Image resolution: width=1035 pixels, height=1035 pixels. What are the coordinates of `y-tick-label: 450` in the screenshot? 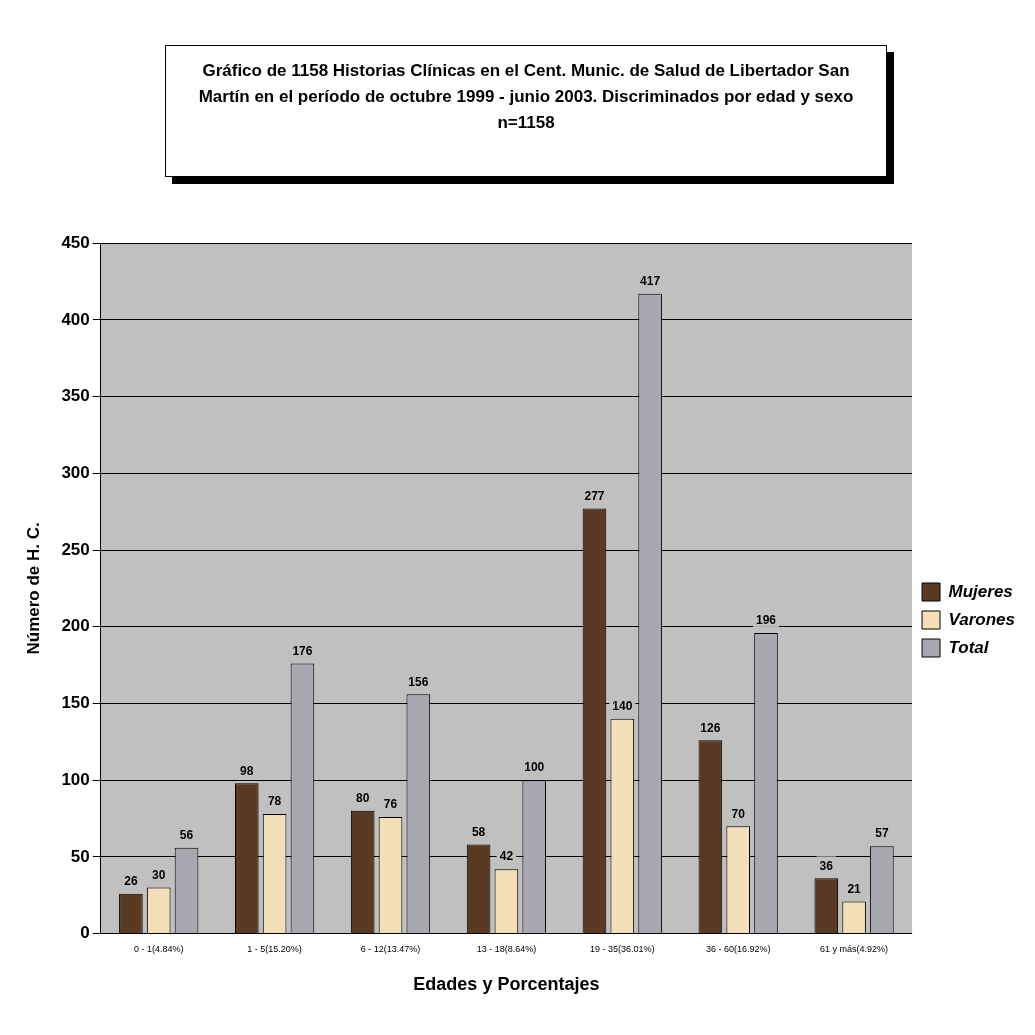 It's located at (75, 242).